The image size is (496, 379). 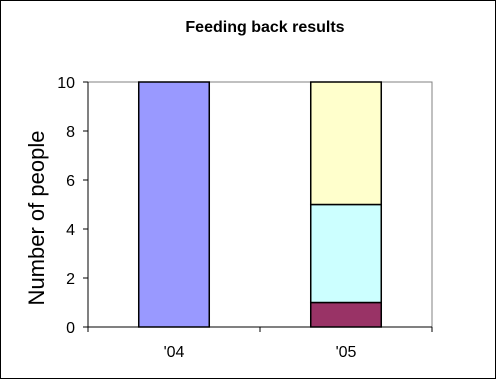 I want to click on category-label: '05, so click(x=346, y=352).